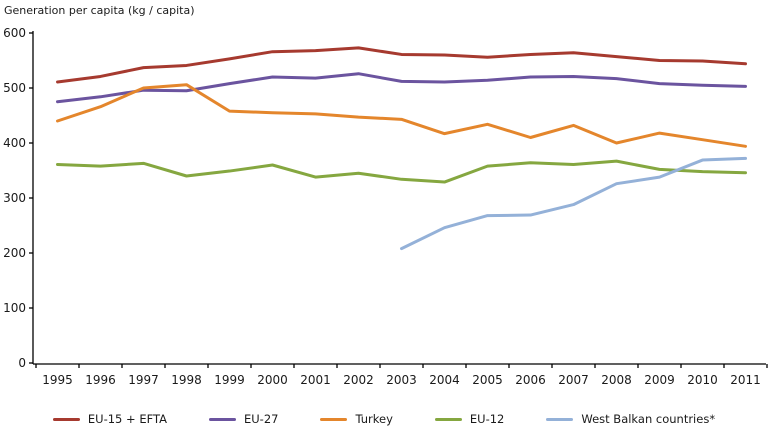 This screenshot has height=433, width=768. Describe the element at coordinates (14, 143) in the screenshot. I see `y-tick-label: 400` at that location.